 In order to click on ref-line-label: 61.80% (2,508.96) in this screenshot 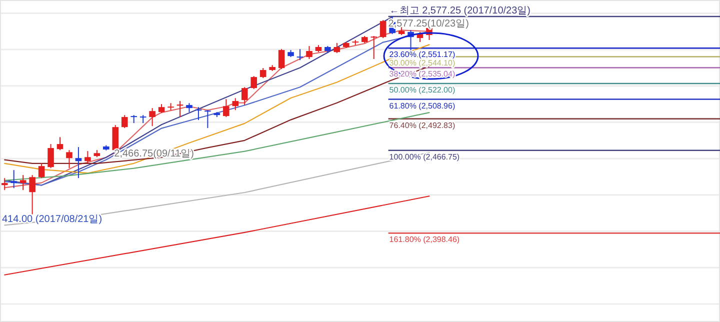, I will do `click(422, 105)`.